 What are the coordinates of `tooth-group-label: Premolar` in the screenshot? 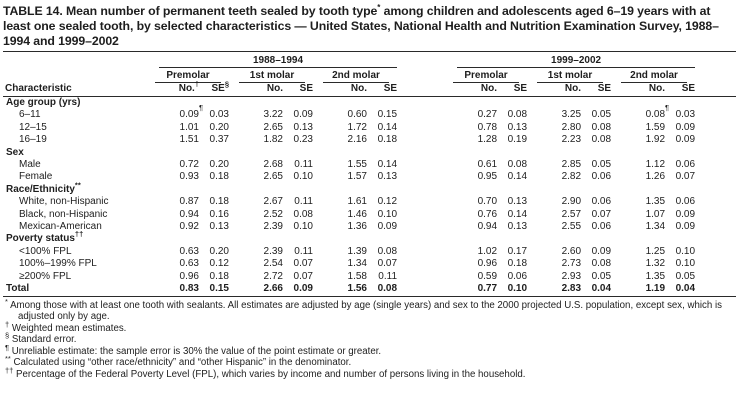 It's located at (188, 75).